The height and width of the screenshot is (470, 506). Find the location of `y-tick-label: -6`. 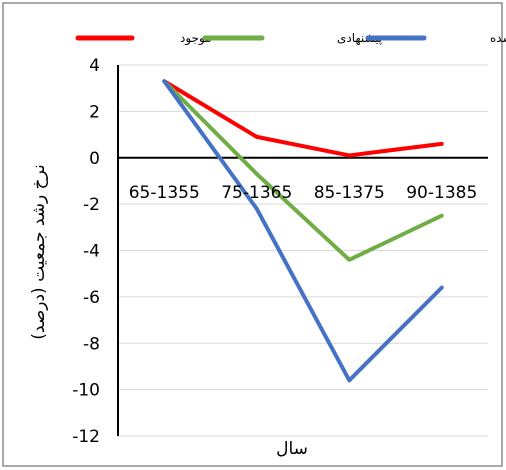

y-tick-label: -6 is located at coordinates (91, 298).